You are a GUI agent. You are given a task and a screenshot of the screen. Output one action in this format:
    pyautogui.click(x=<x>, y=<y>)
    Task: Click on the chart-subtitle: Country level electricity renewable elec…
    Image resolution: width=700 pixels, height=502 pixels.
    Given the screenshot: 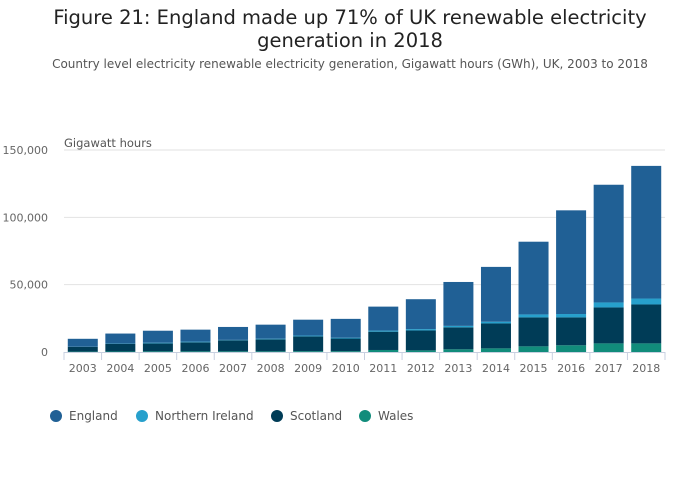 What is the action you would take?
    pyautogui.click(x=350, y=64)
    